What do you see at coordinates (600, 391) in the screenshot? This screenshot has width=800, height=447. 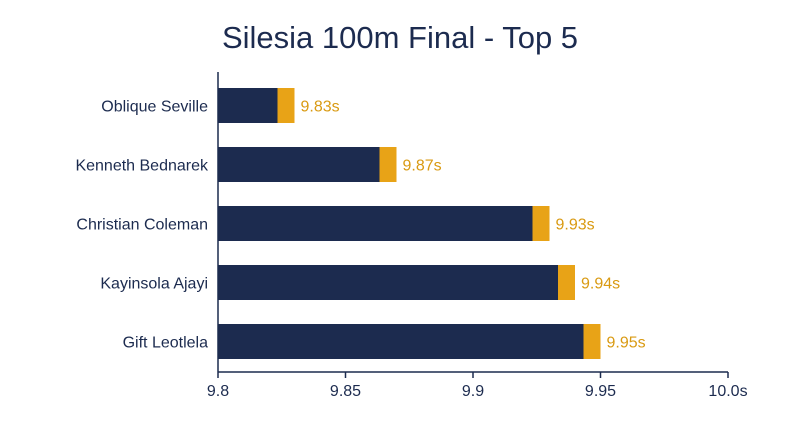 I see `x-tick-label: 9.95` at bounding box center [600, 391].